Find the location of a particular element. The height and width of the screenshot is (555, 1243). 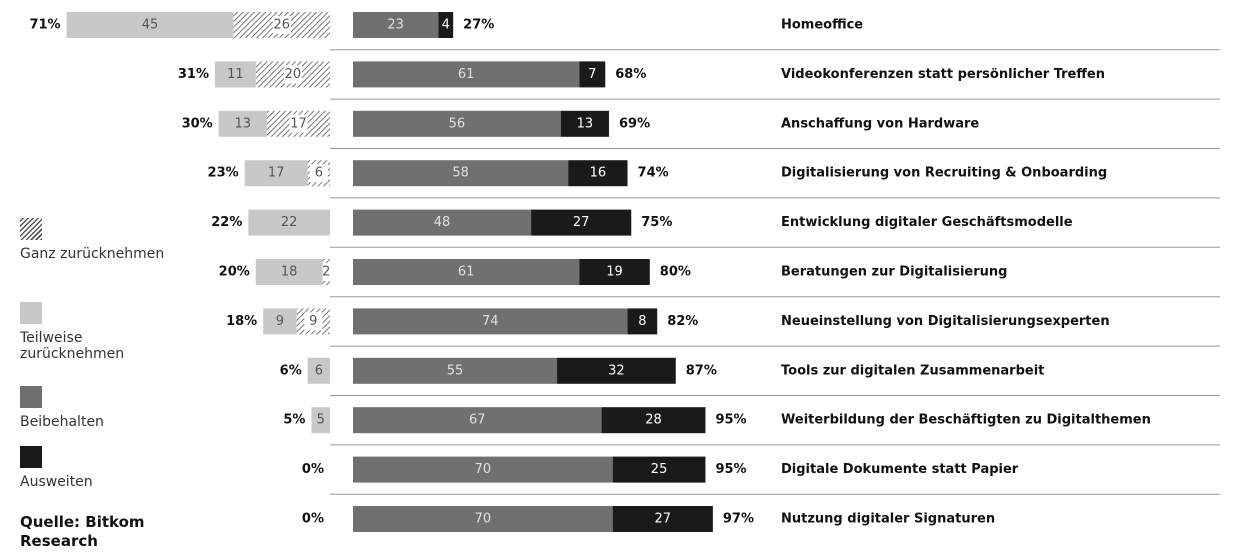

value-label: 26 is located at coordinates (281, 25).